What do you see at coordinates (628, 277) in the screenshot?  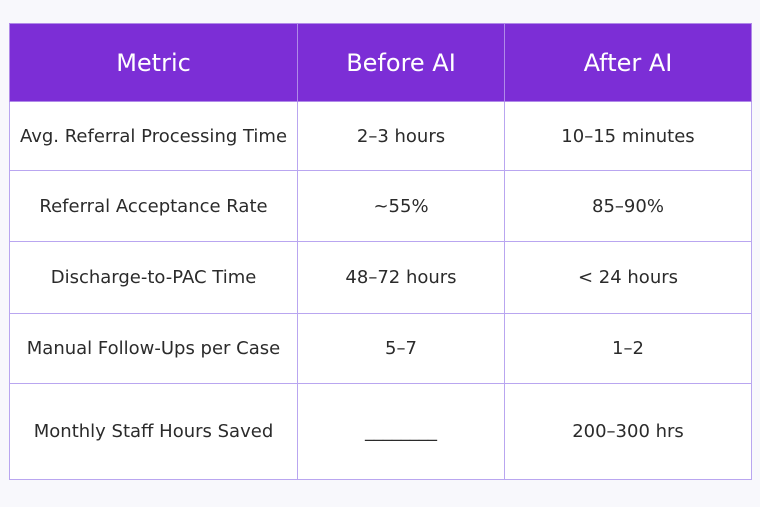 I see `after-ai-cell: < 24 hours` at bounding box center [628, 277].